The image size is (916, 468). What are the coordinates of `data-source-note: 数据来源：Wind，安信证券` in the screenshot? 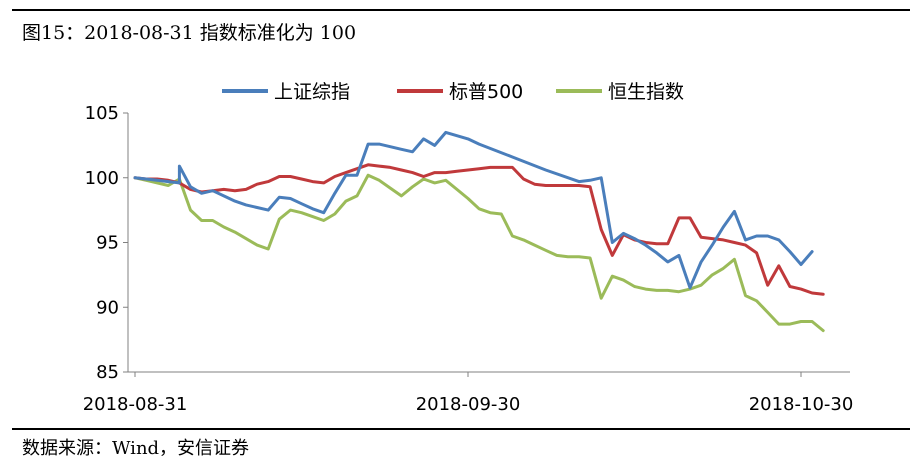 It's located at (136, 448).